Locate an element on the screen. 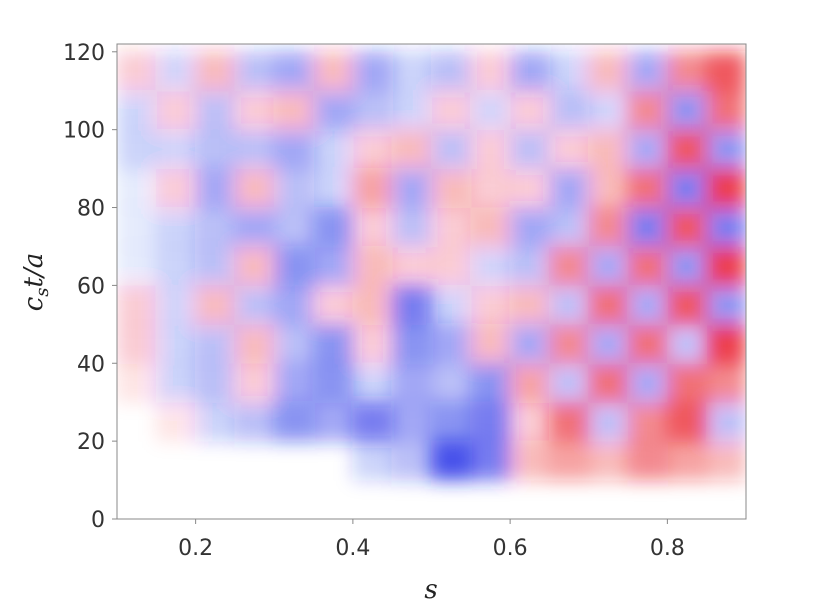 This screenshot has width=830, height=610. x-tick-label: 0.6 is located at coordinates (510, 548).